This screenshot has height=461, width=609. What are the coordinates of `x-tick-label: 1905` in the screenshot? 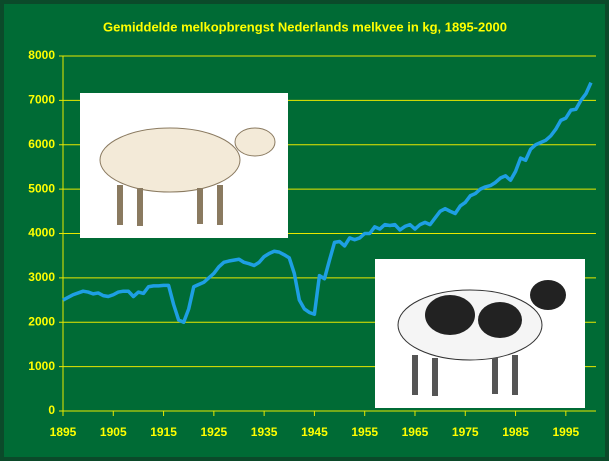 It's located at (113, 432).